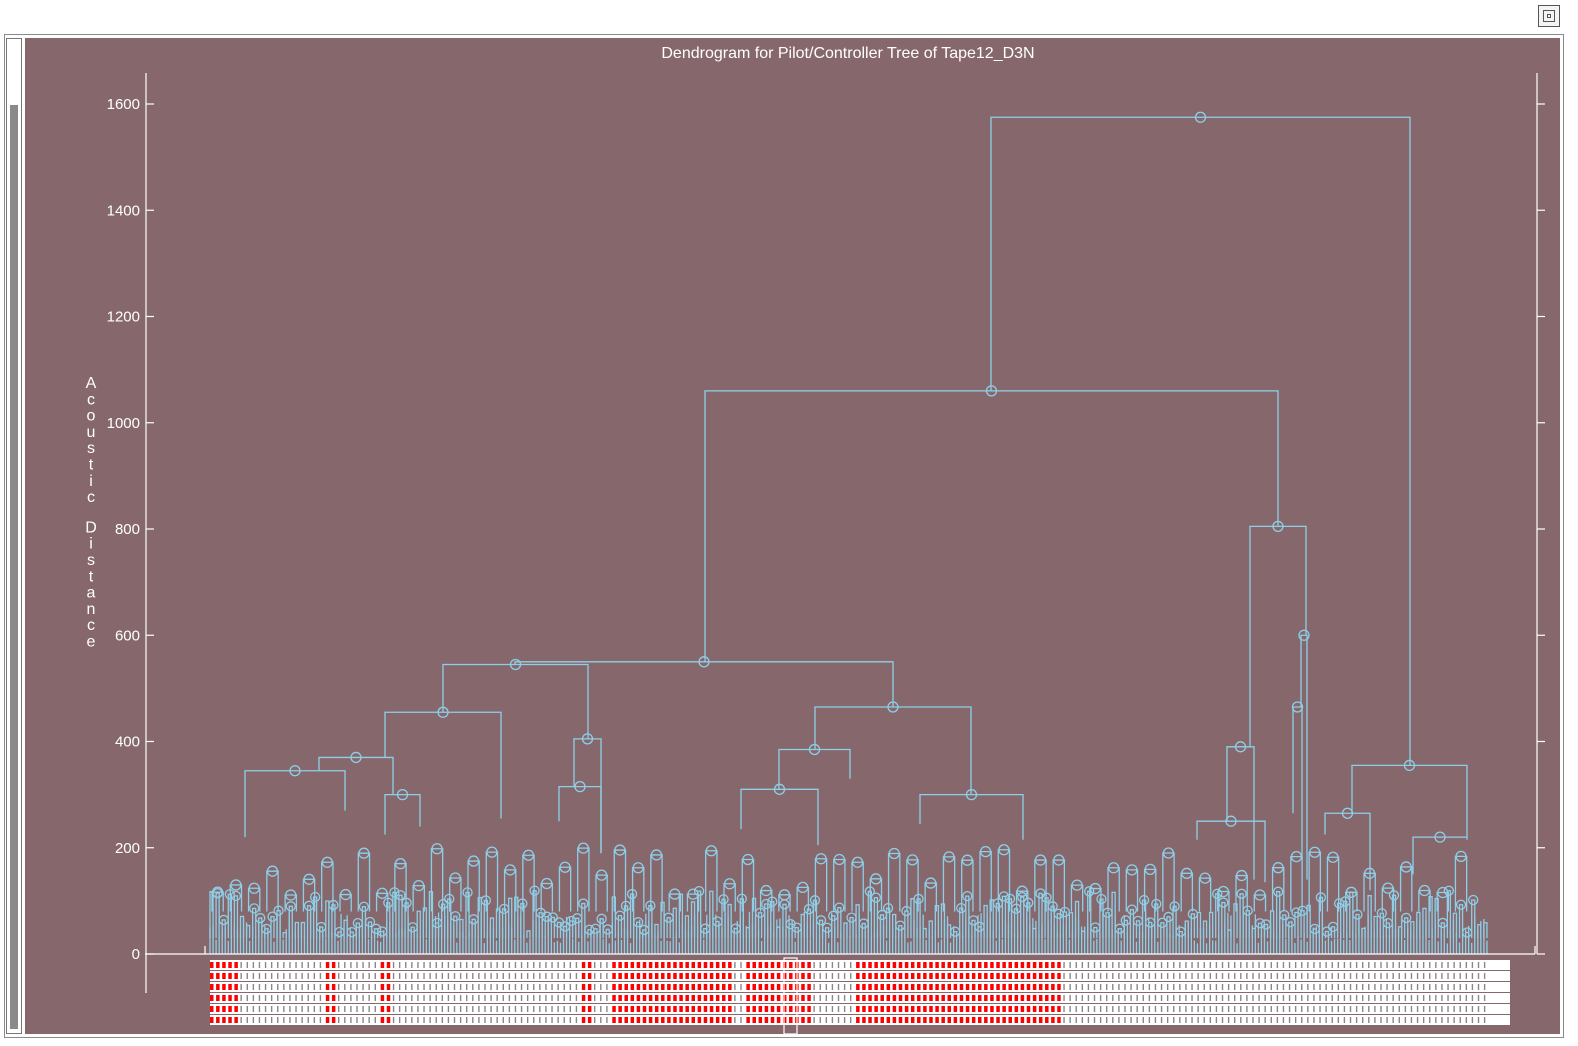 The image size is (1578, 1046). I want to click on y-axis-label-char: t, so click(91, 576).